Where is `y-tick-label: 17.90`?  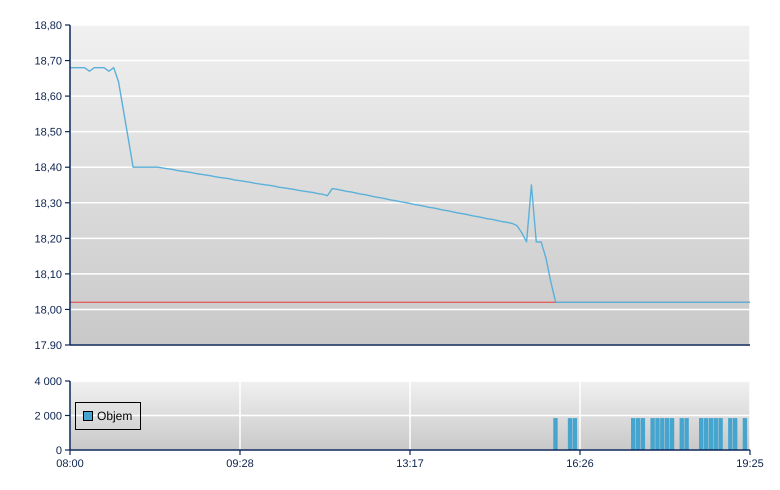
y-tick-label: 17.90 is located at coordinates (48, 346).